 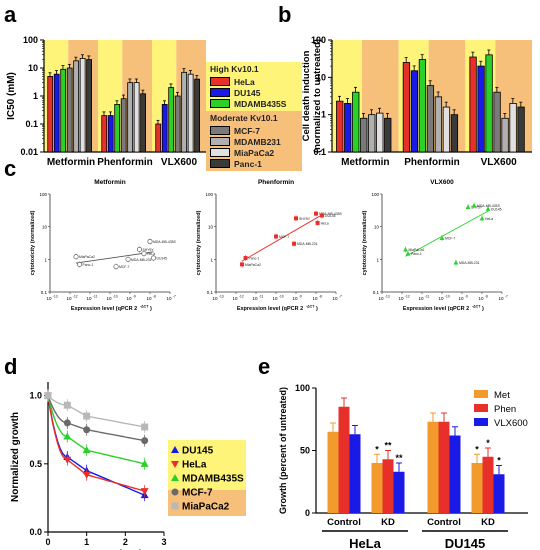 What do you see at coordinates (264, 366) in the screenshot?
I see `panel-letter-e: e` at bounding box center [264, 366].